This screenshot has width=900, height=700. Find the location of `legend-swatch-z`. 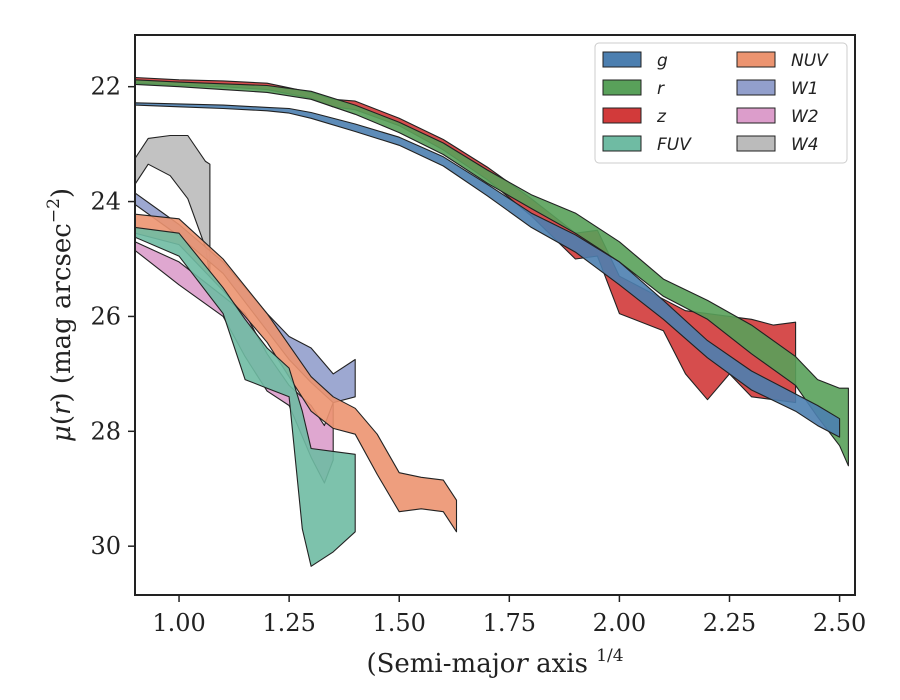

legend-swatch-z is located at coordinates (622, 115).